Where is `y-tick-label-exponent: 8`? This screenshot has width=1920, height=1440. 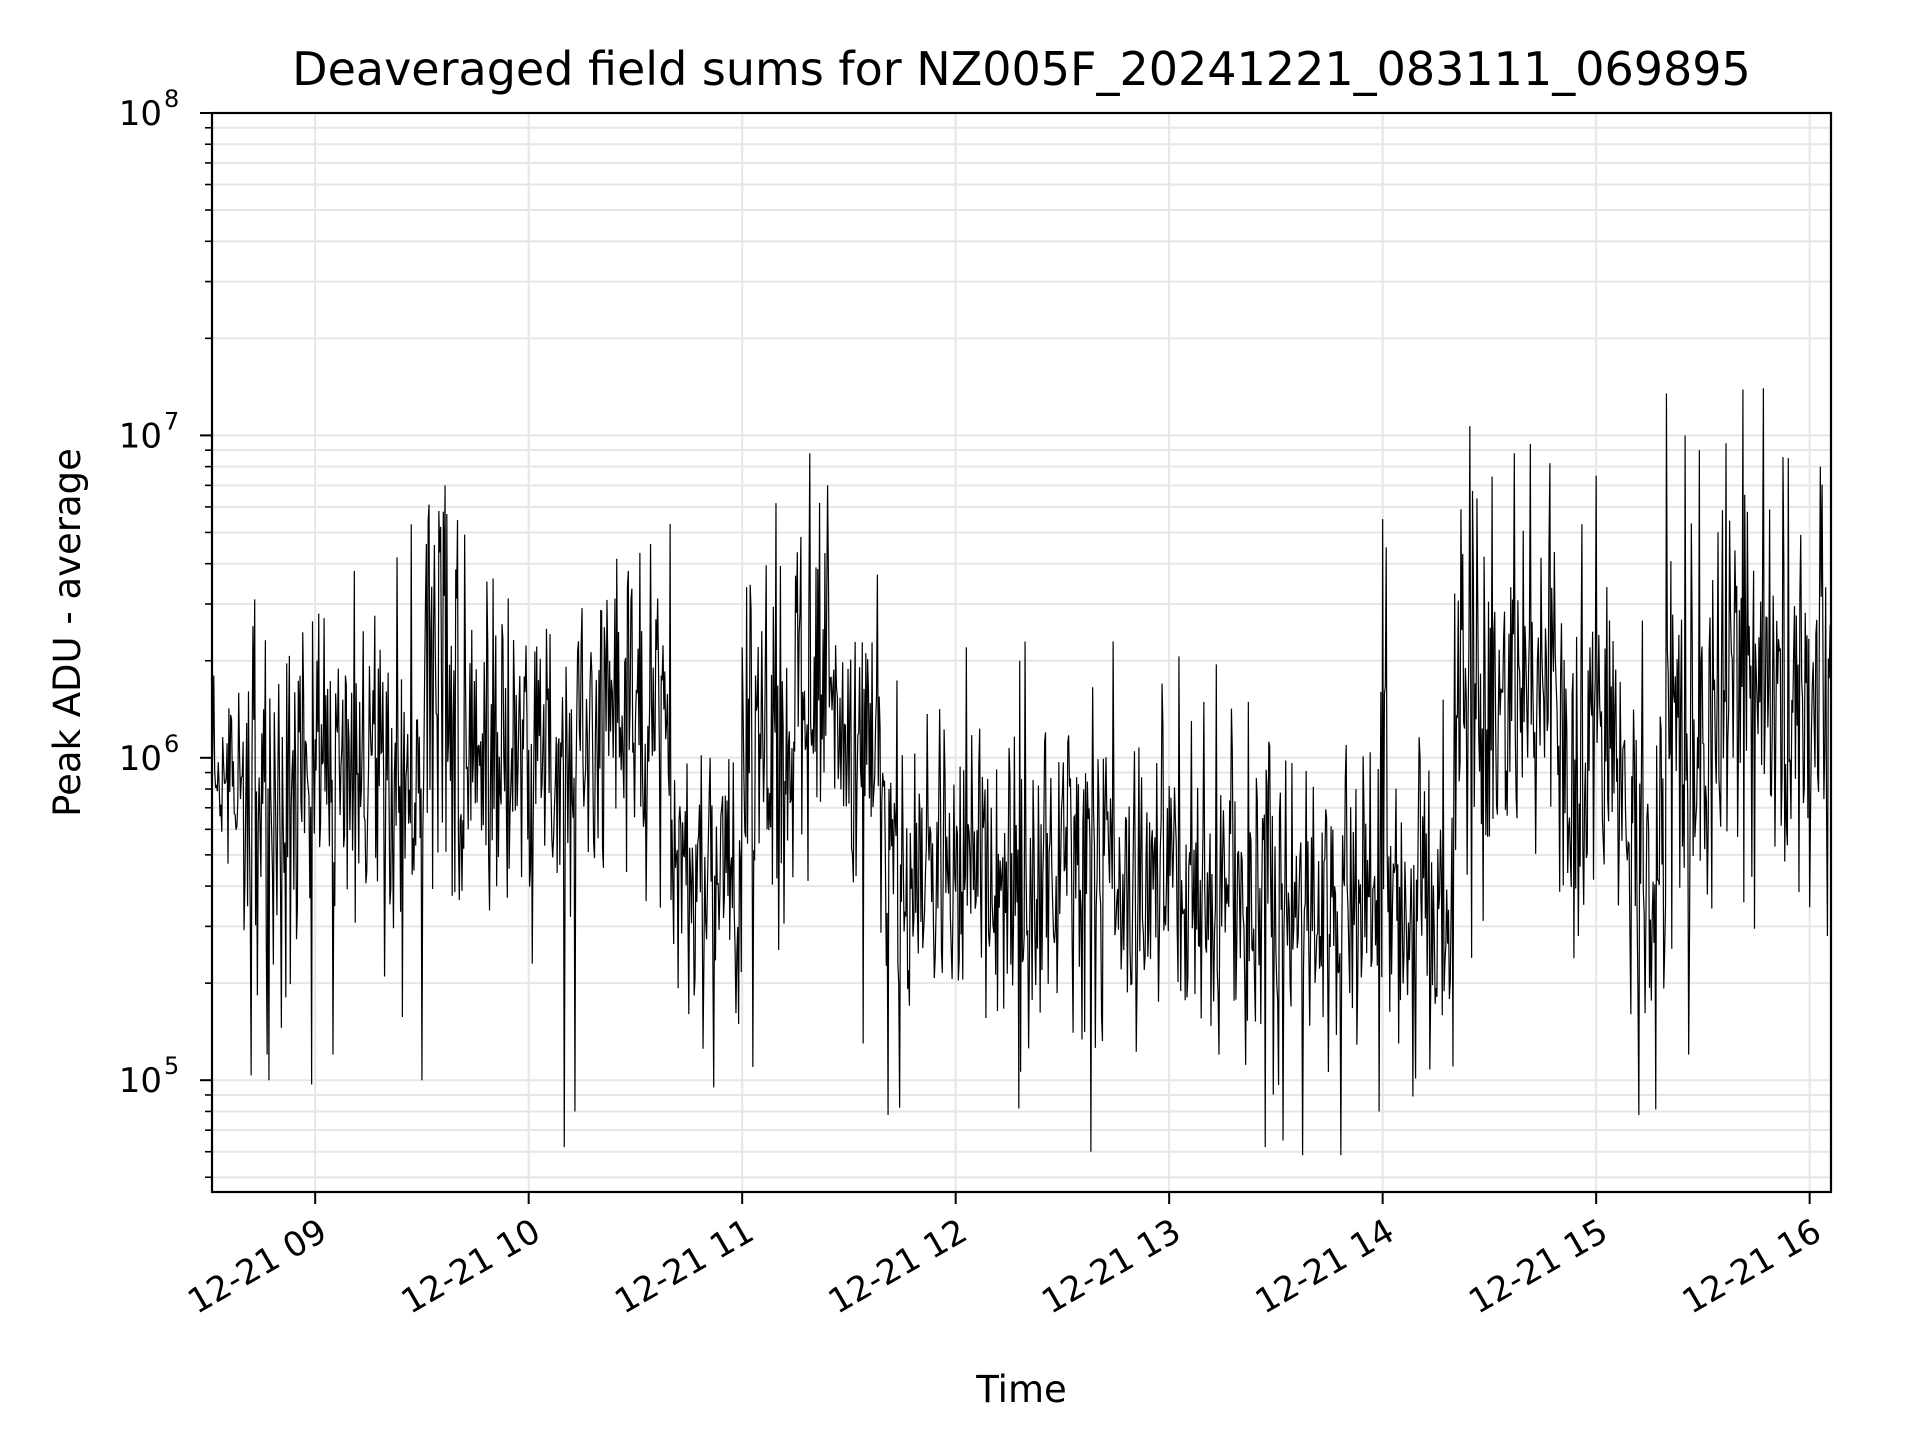
y-tick-label-exponent: 8 is located at coordinates (171, 99).